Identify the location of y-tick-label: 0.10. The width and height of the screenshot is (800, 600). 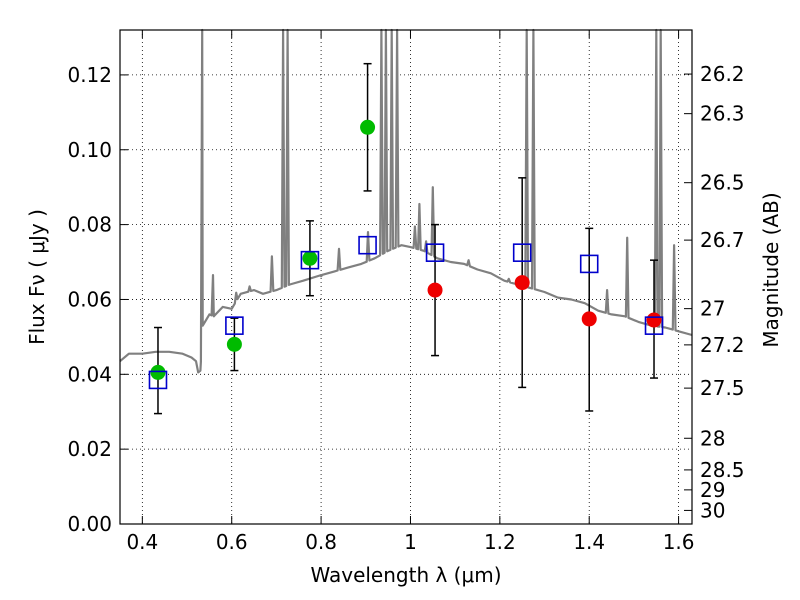
(89, 150).